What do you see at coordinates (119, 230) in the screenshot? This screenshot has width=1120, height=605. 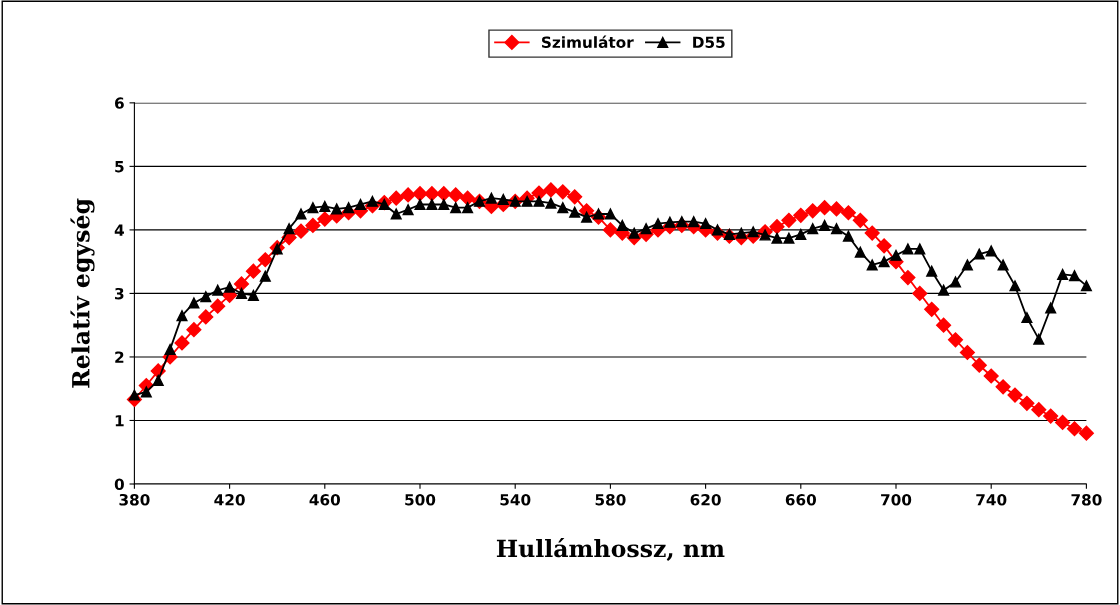 I see `y-tick-label: 4` at bounding box center [119, 230].